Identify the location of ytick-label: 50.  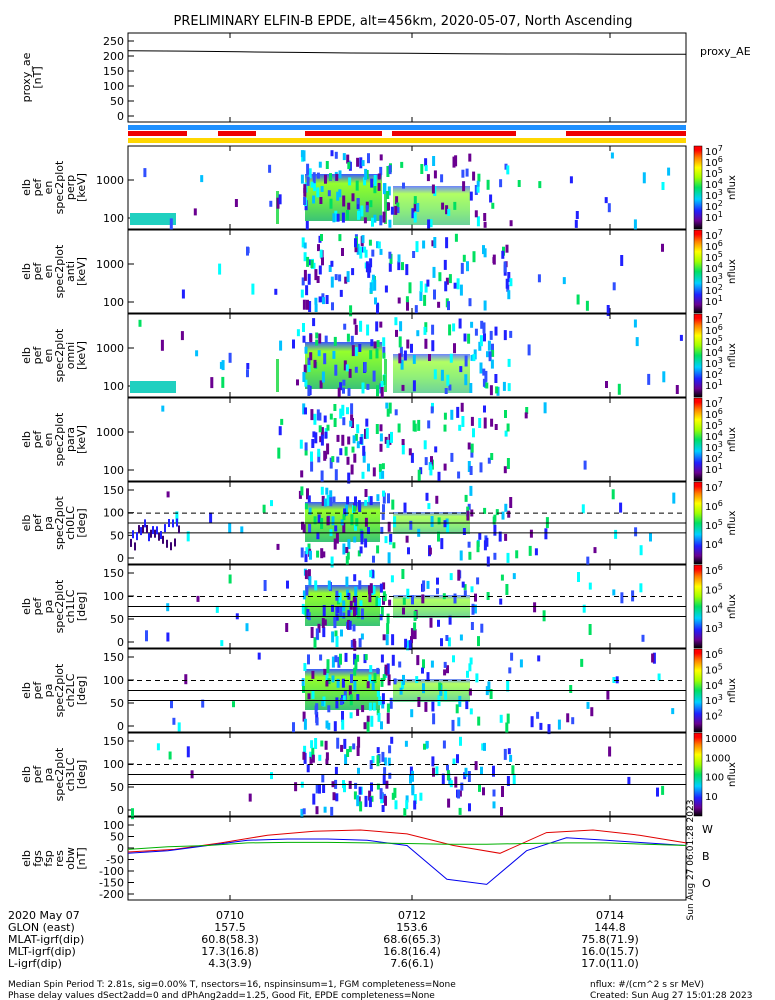
(117, 787).